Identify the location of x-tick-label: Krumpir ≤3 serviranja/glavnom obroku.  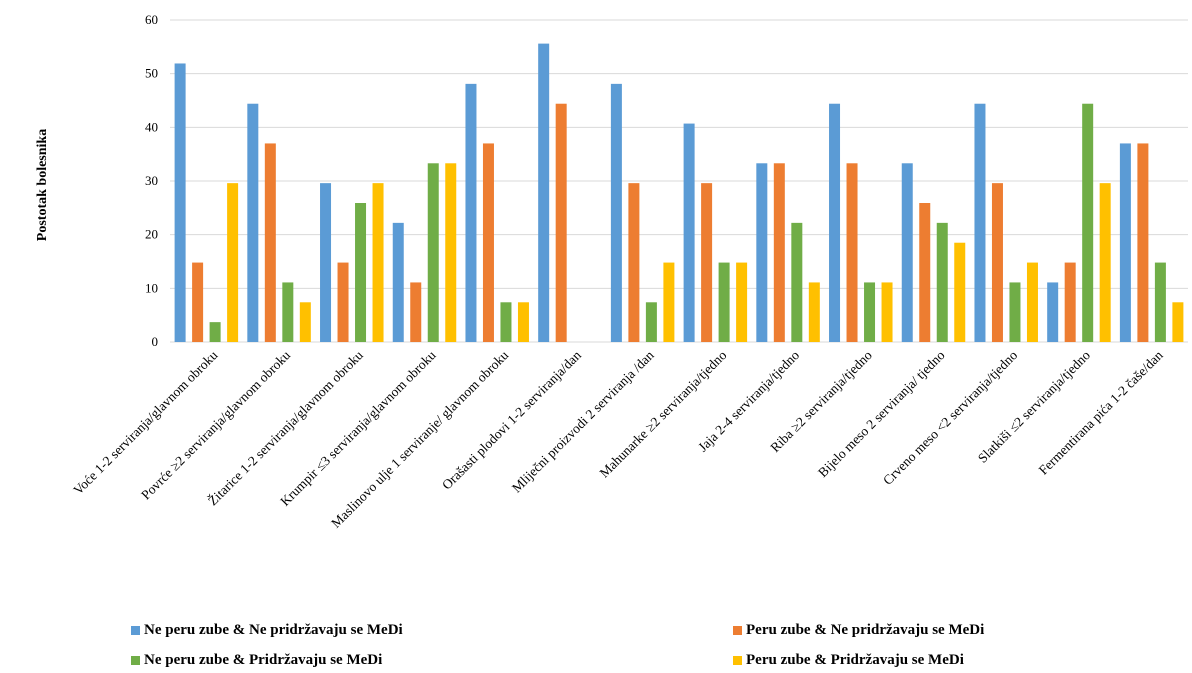
(358, 428).